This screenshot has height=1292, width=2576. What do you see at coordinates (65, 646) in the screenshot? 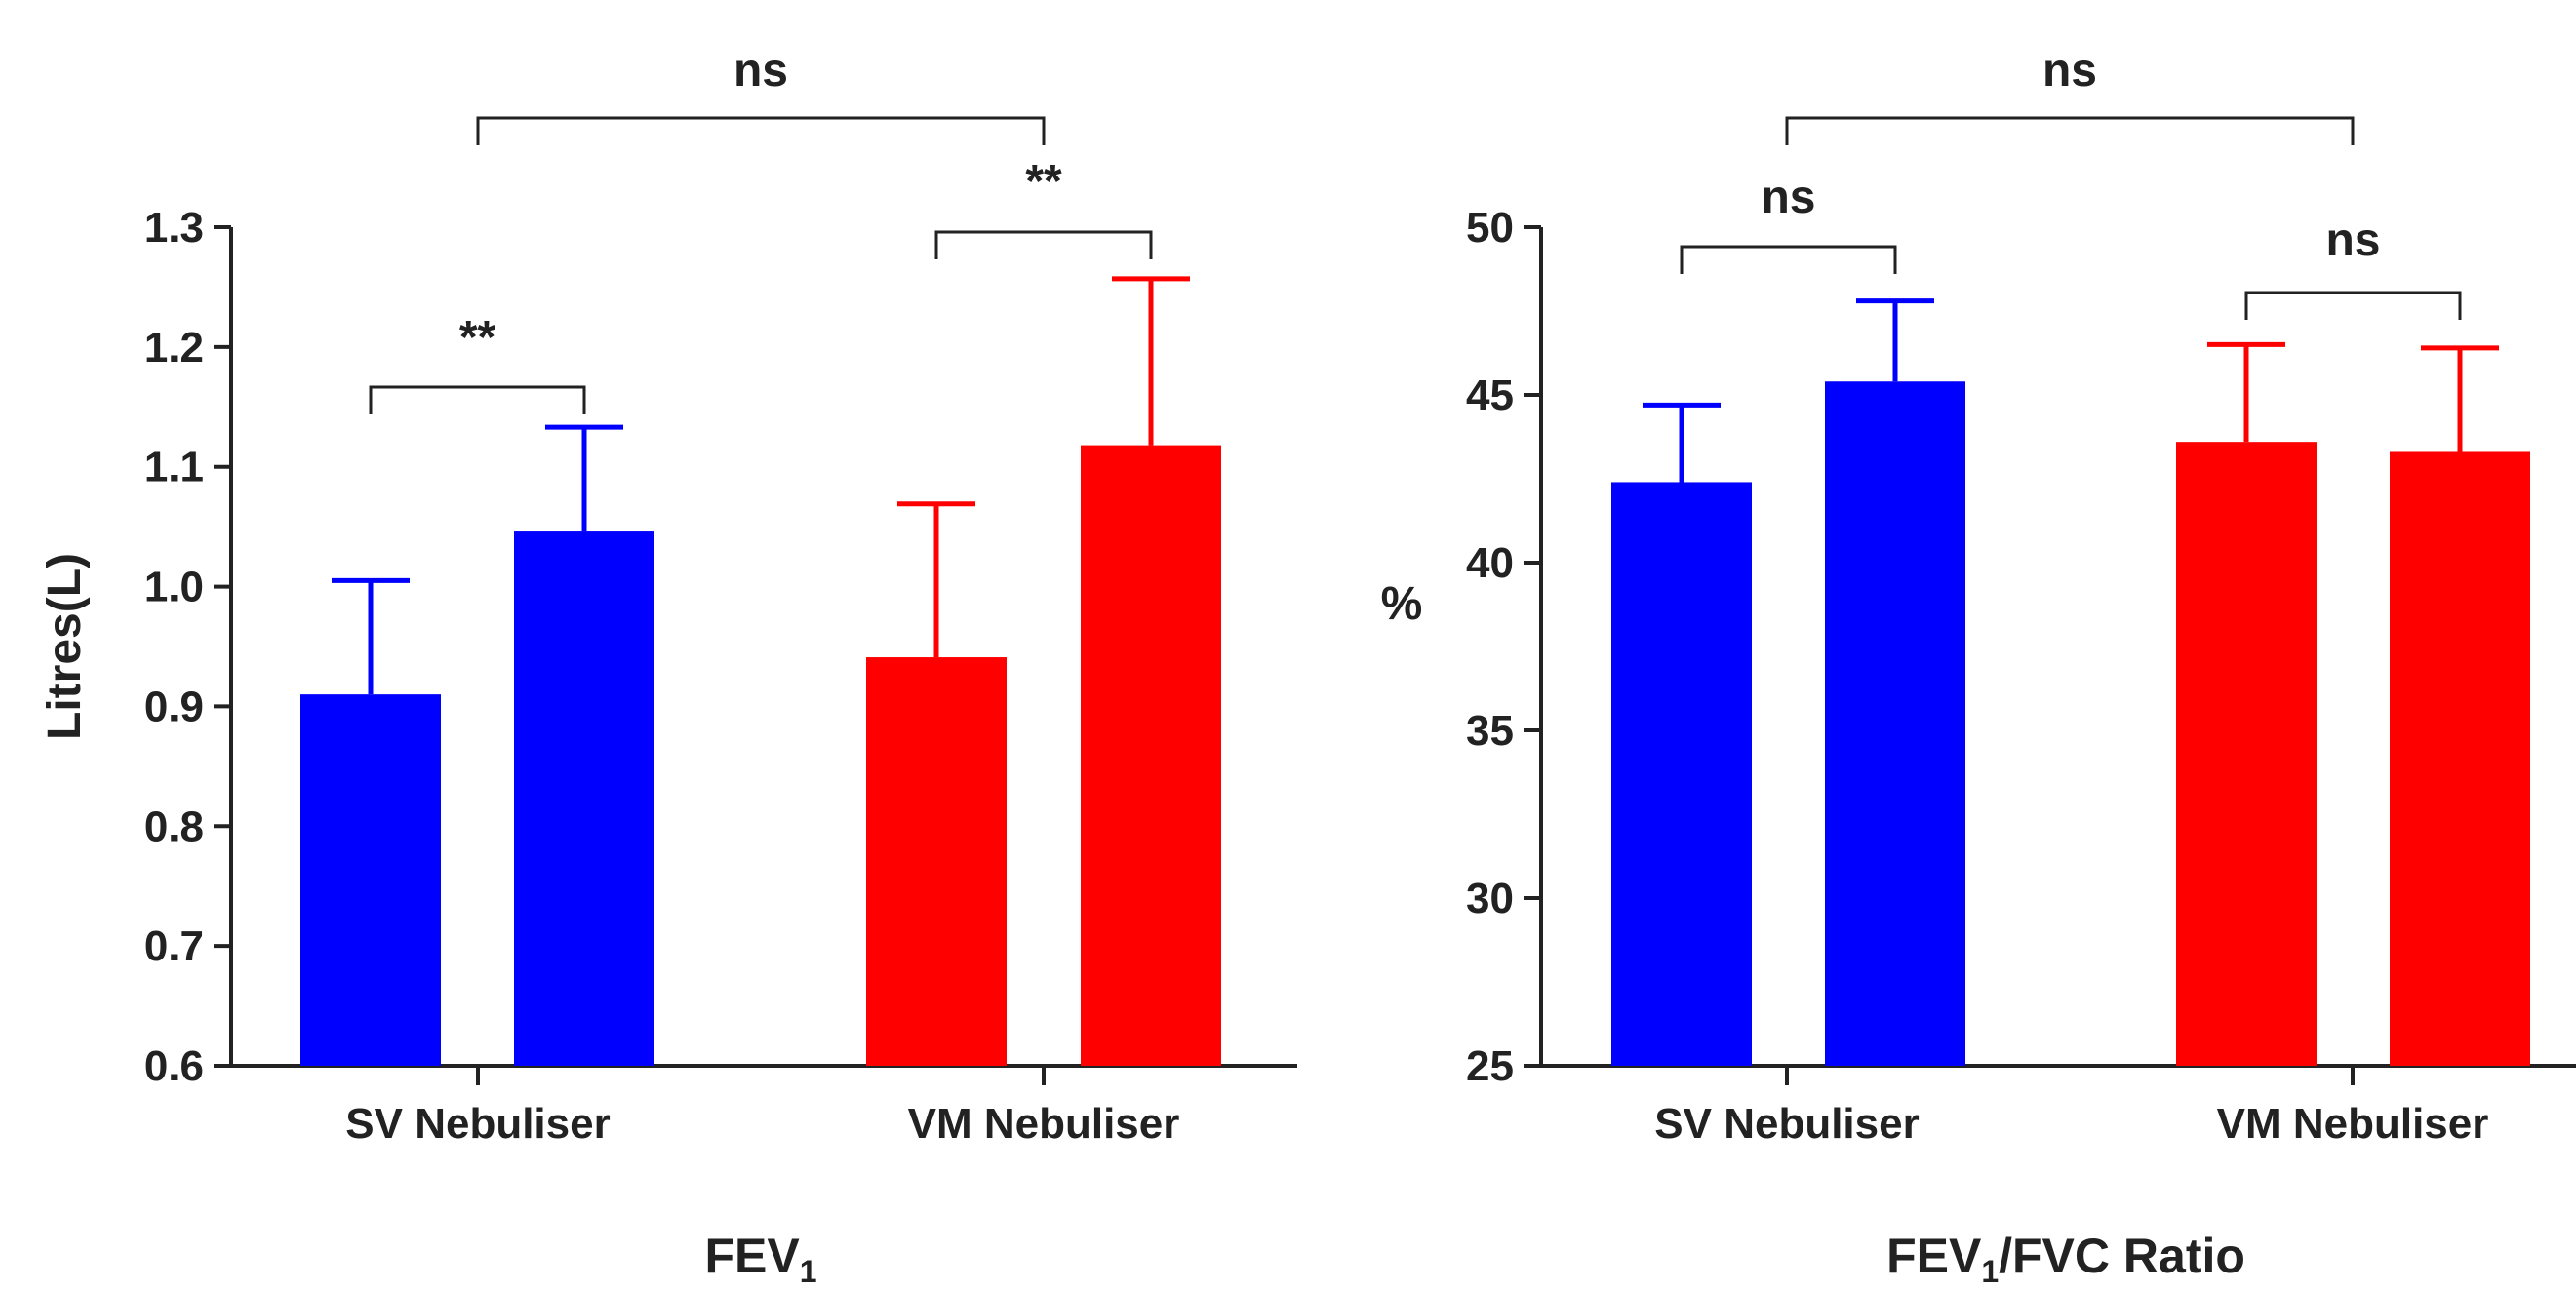
I see `y-axis-label: Litres(L)` at bounding box center [65, 646].